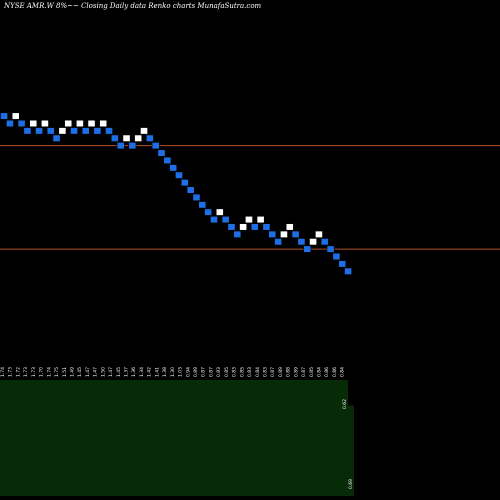 The width and height of the screenshot is (500, 500). Describe the element at coordinates (150, 372) in the screenshot. I see `x-tick-label: 1.42` at that location.